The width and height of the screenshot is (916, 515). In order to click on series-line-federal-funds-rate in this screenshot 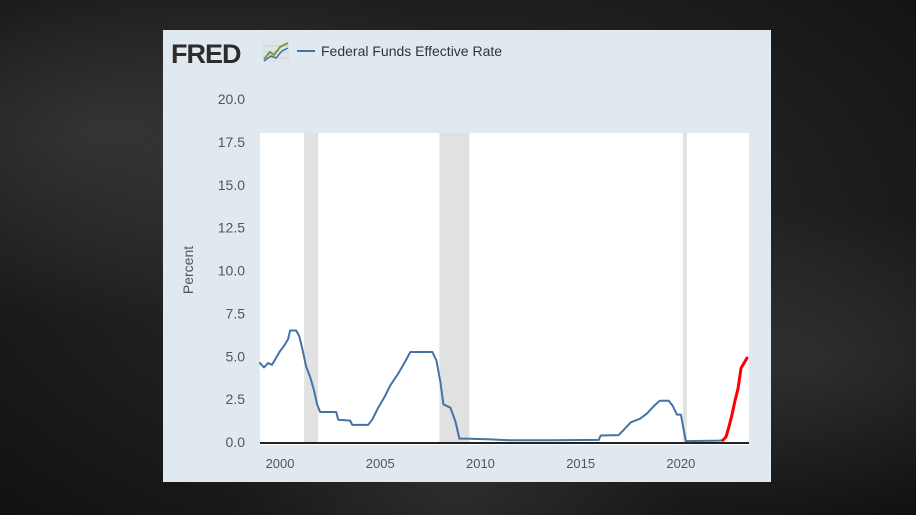, I will do `click(491, 386)`.